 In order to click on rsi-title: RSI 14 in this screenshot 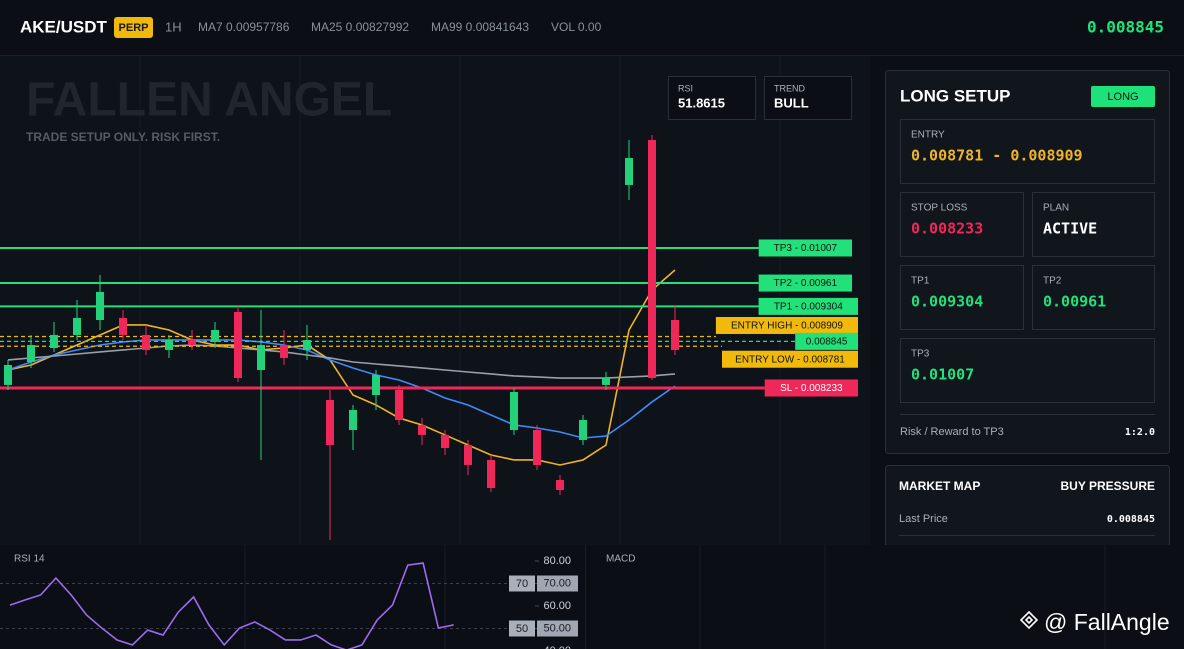, I will do `click(29, 559)`.